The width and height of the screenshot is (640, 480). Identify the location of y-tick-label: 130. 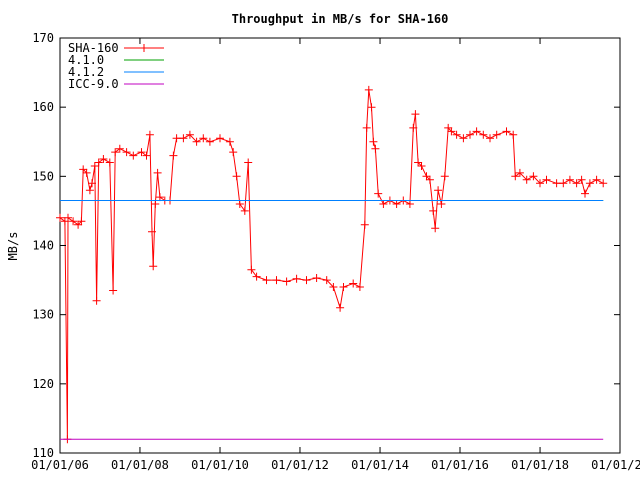
(43, 315).